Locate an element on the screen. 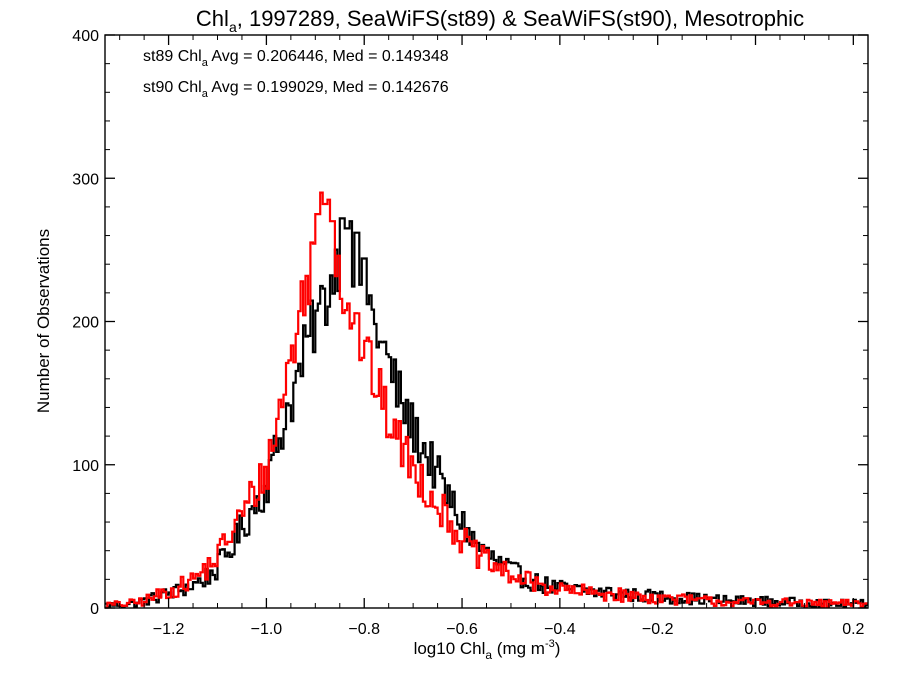  x-tick-label: −1.2 is located at coordinates (169, 629).